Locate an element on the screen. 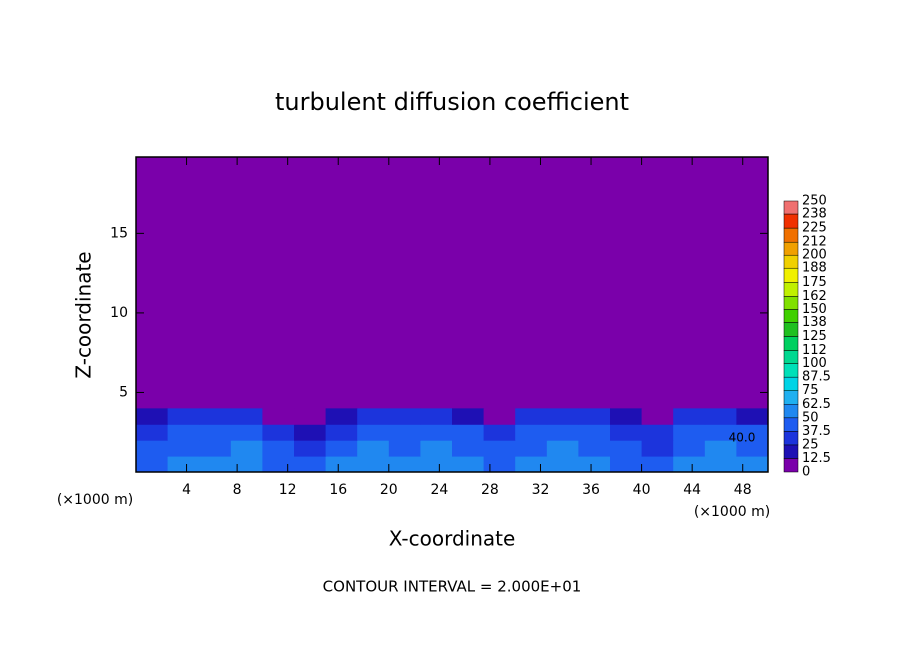 The image size is (904, 658). x-tick-label: 8 is located at coordinates (237, 490).